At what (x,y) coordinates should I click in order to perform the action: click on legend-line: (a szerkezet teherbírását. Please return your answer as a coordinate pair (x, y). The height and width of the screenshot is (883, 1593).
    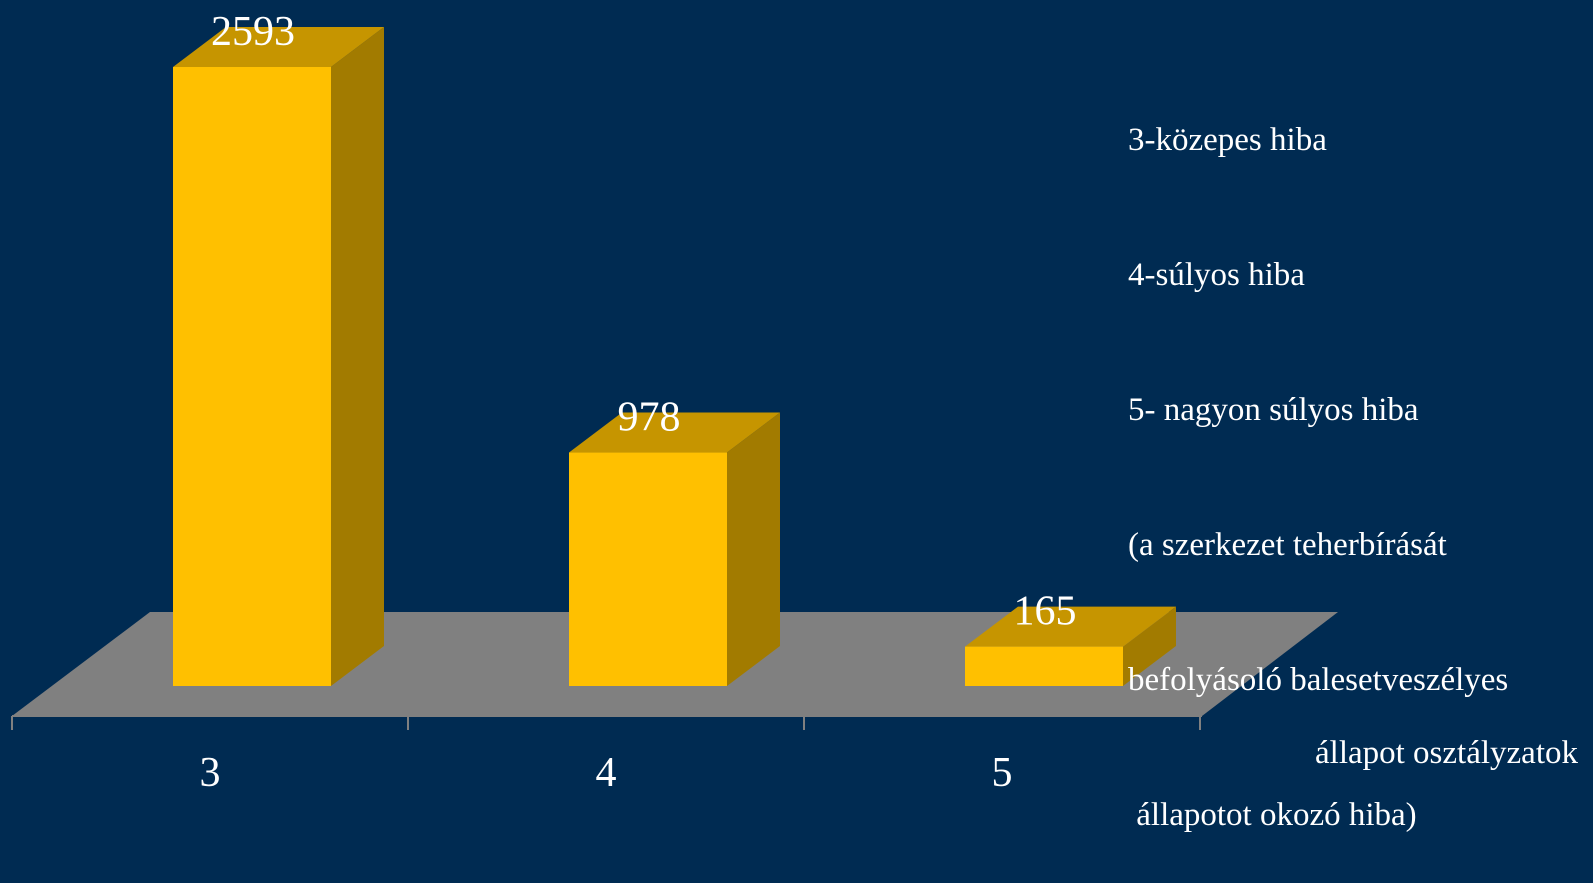
    Looking at the image, I should click on (1287, 545).